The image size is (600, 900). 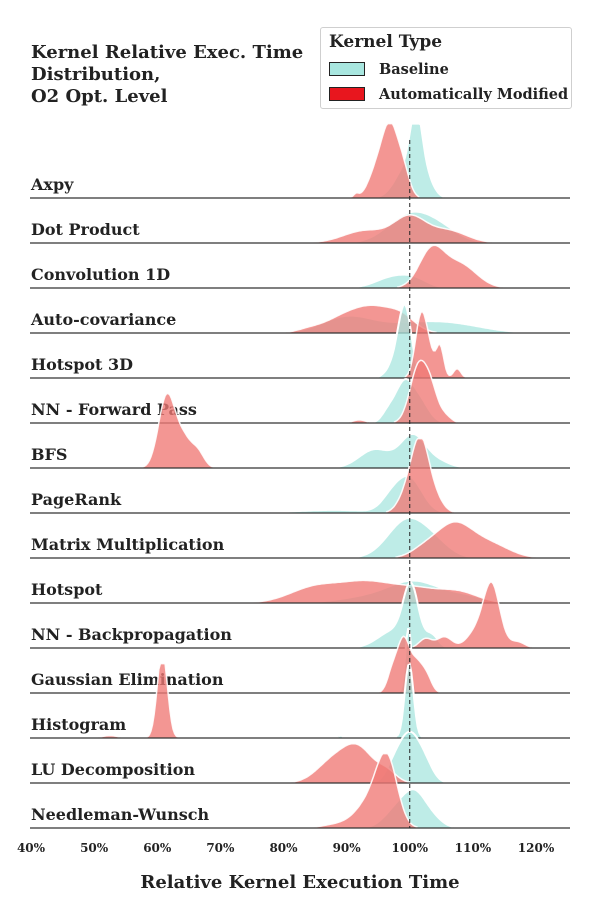 I want to click on row-label: Hotspot, so click(x=67, y=589).